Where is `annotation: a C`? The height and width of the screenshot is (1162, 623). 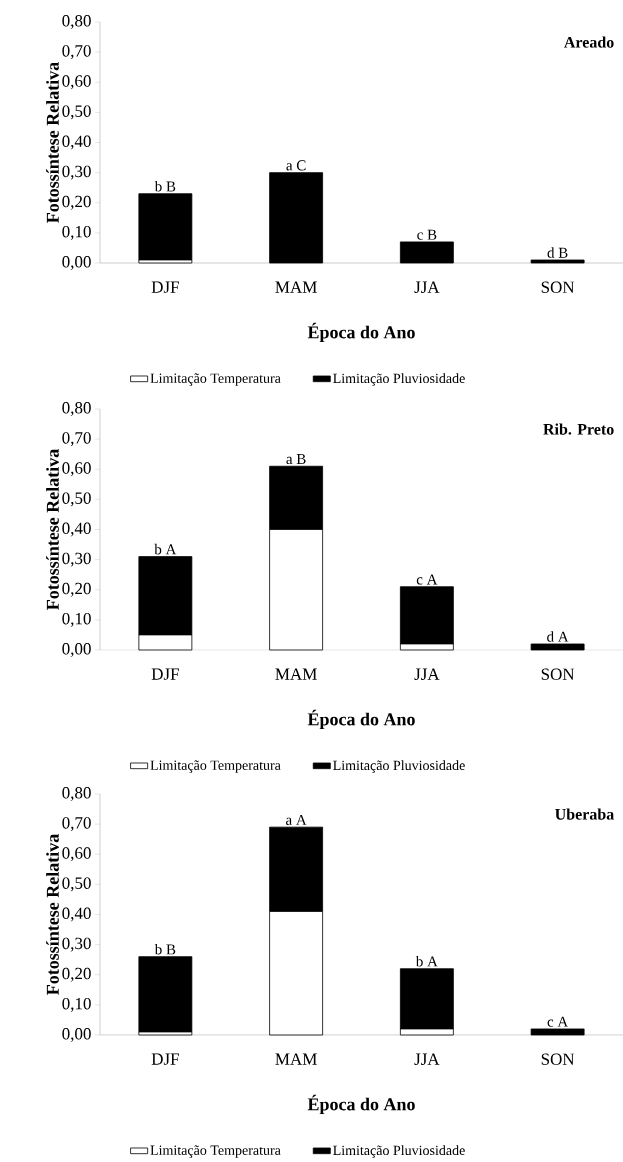 annotation: a C is located at coordinates (296, 165).